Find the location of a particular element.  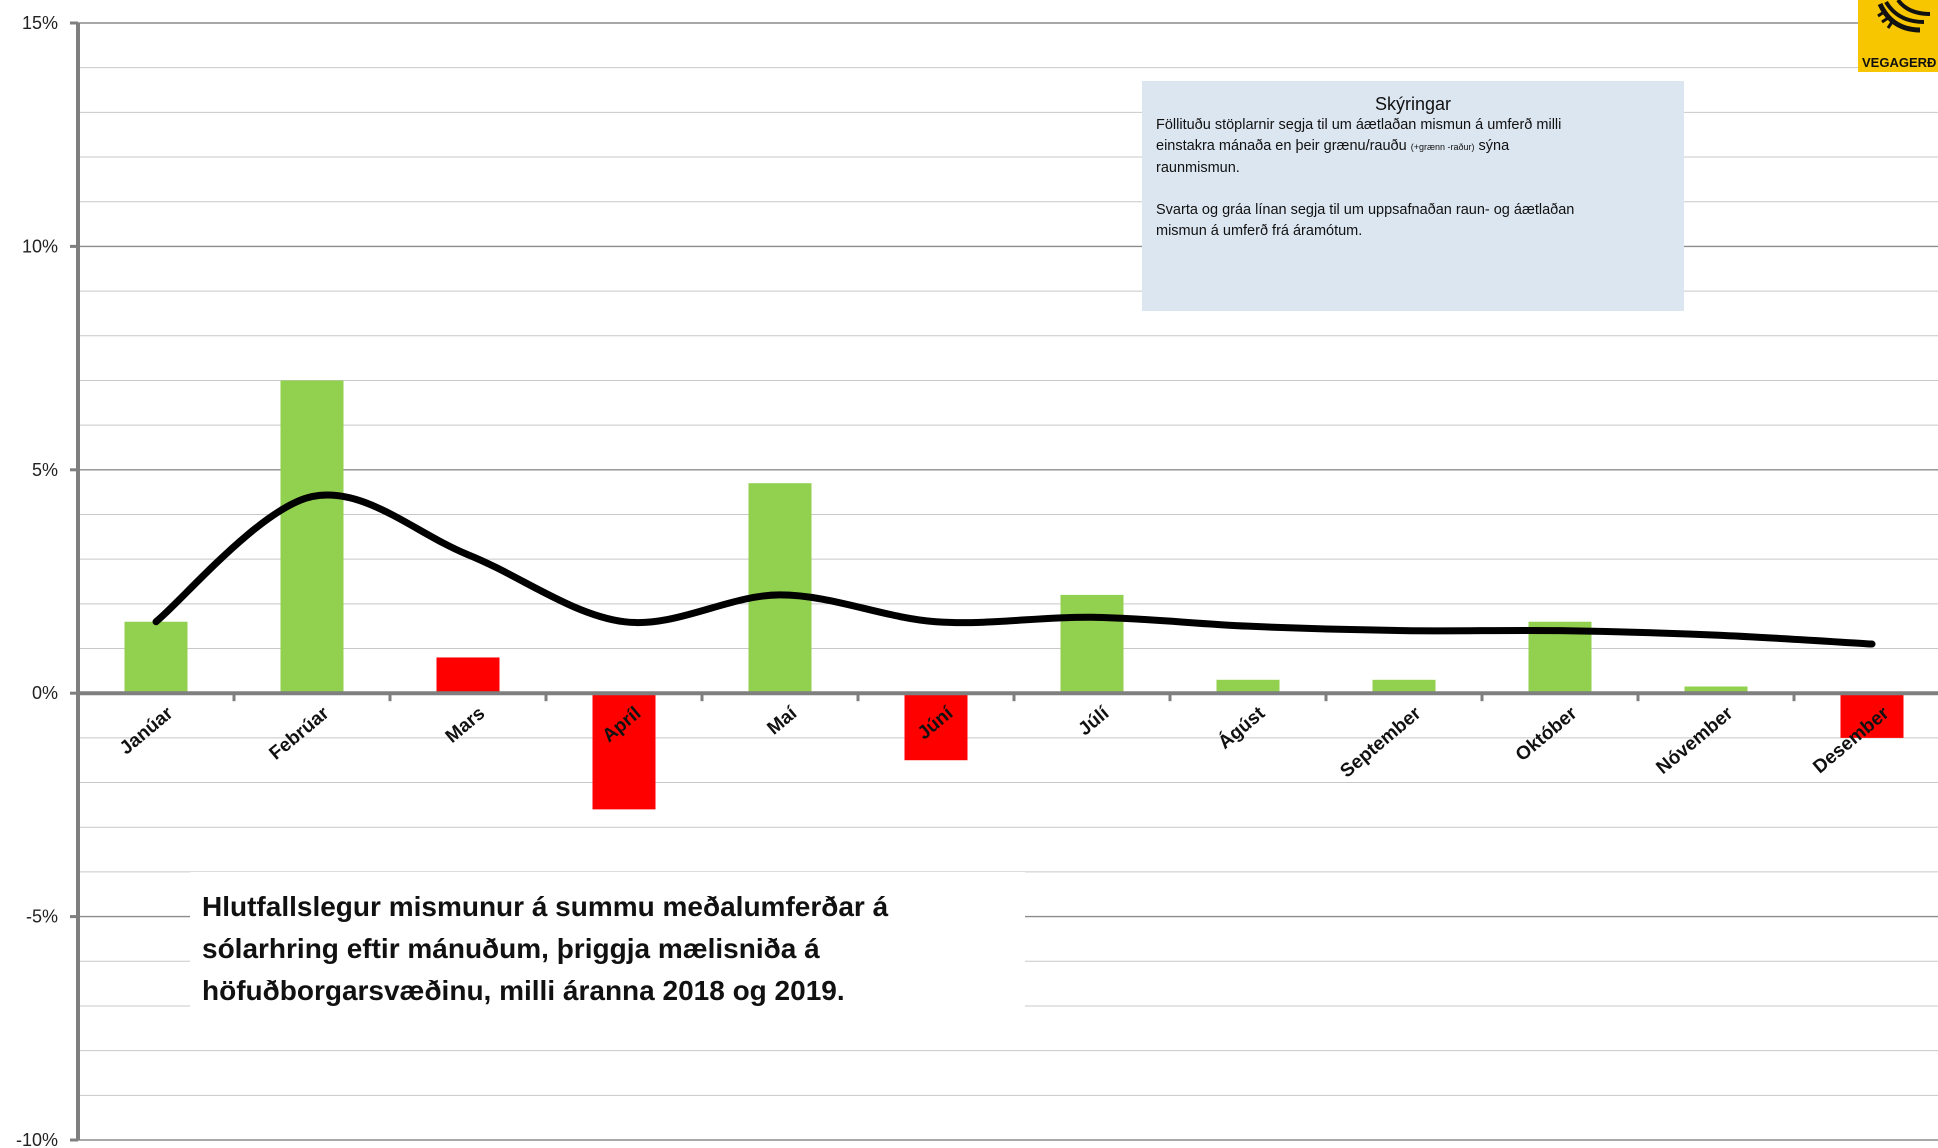

legend-line-2-small: (+grænn -raður) is located at coordinates (1442, 147).